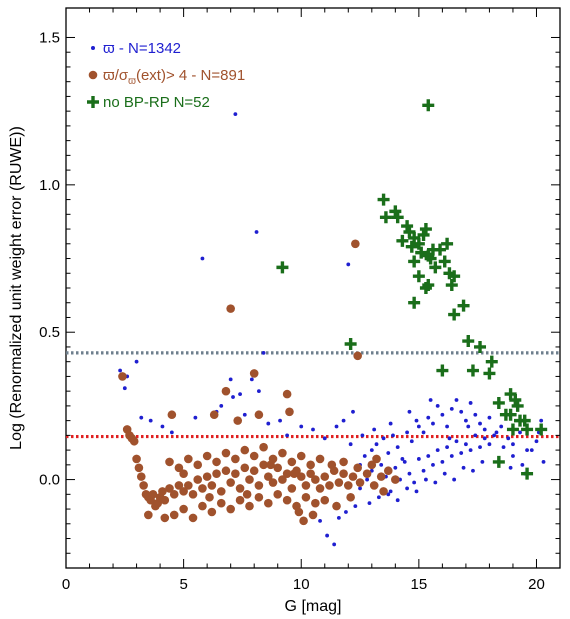  I want to click on legend-marker-blue-dot, so click(93, 48).